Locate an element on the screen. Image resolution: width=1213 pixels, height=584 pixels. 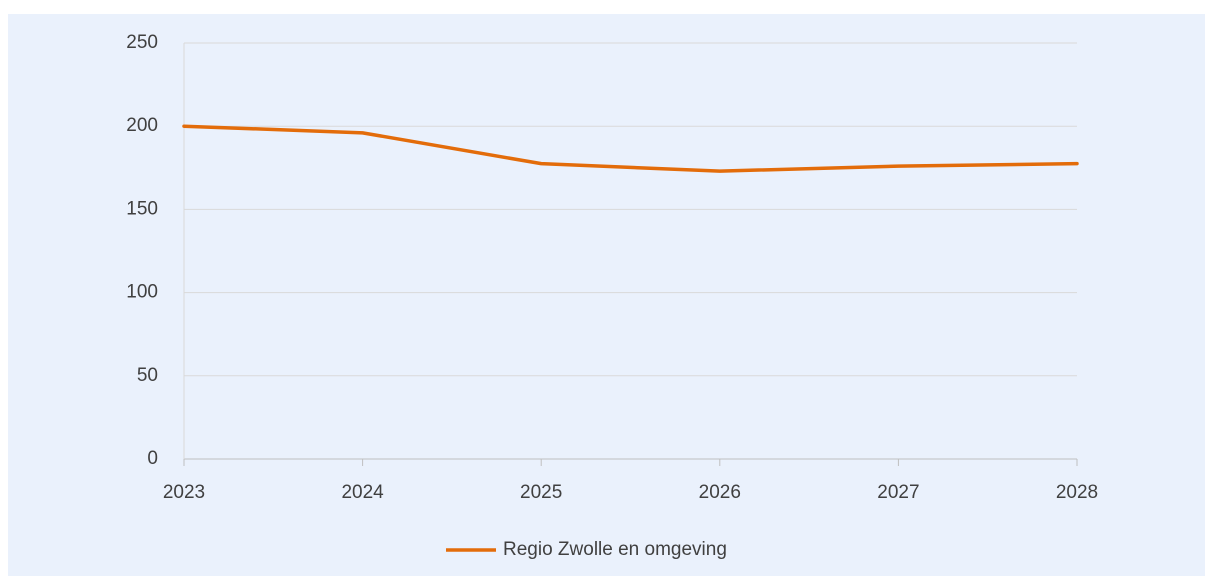
x-tick-label: 2026 is located at coordinates (720, 492).